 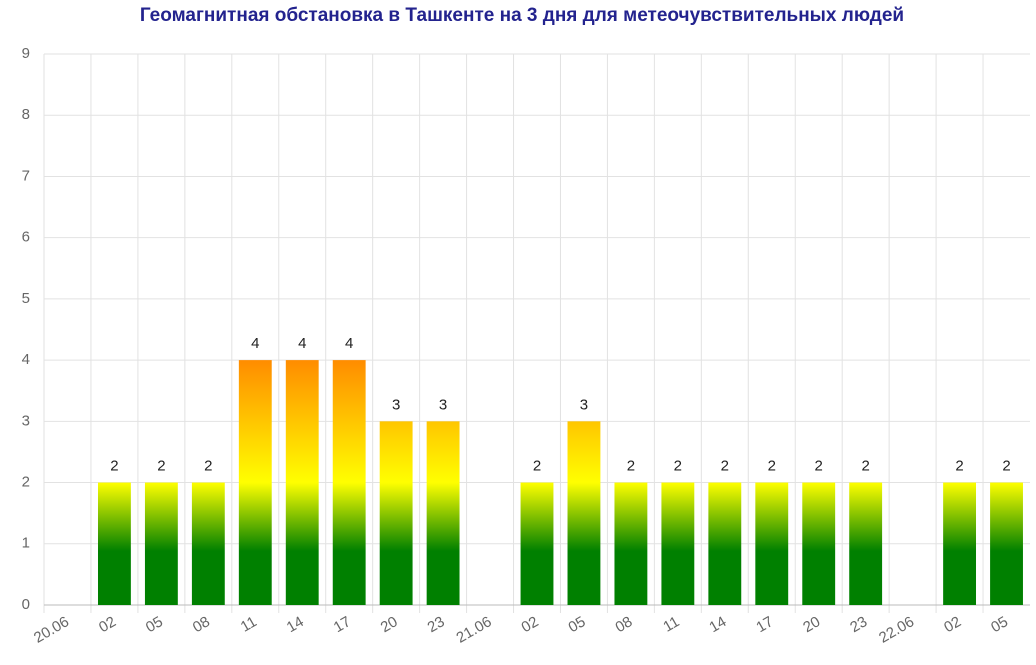 What do you see at coordinates (474, 629) in the screenshot?
I see `x-tick-label: 21.06` at bounding box center [474, 629].